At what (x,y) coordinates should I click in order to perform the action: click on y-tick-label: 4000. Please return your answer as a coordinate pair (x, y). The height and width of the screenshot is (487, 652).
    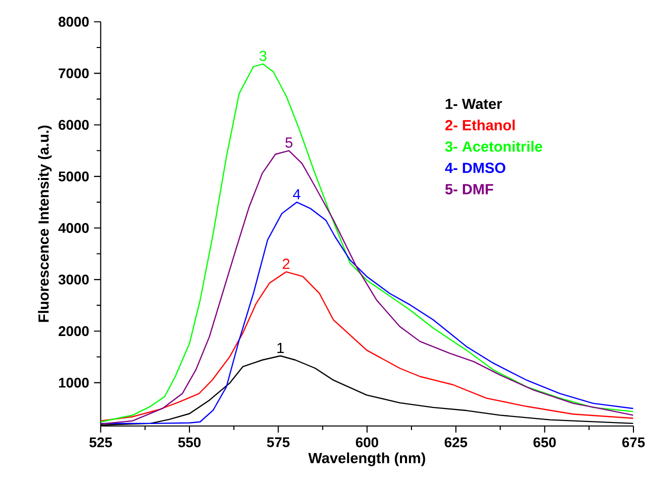
    Looking at the image, I should click on (73, 228).